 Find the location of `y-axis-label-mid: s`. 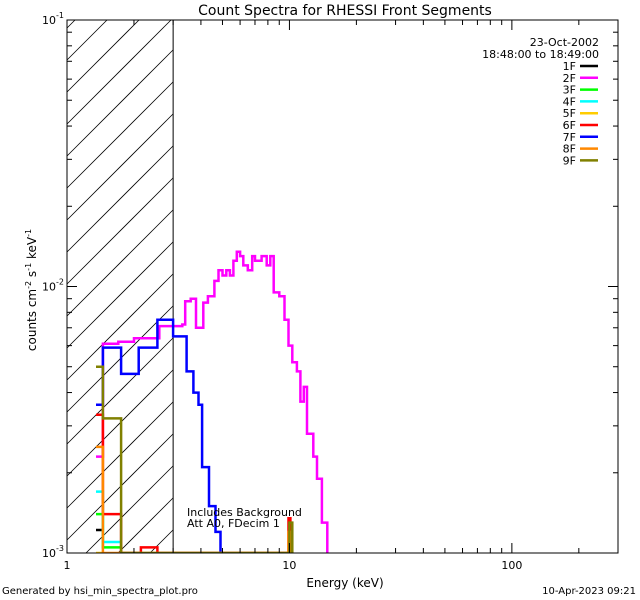

y-axis-label-mid: s is located at coordinates (32, 276).